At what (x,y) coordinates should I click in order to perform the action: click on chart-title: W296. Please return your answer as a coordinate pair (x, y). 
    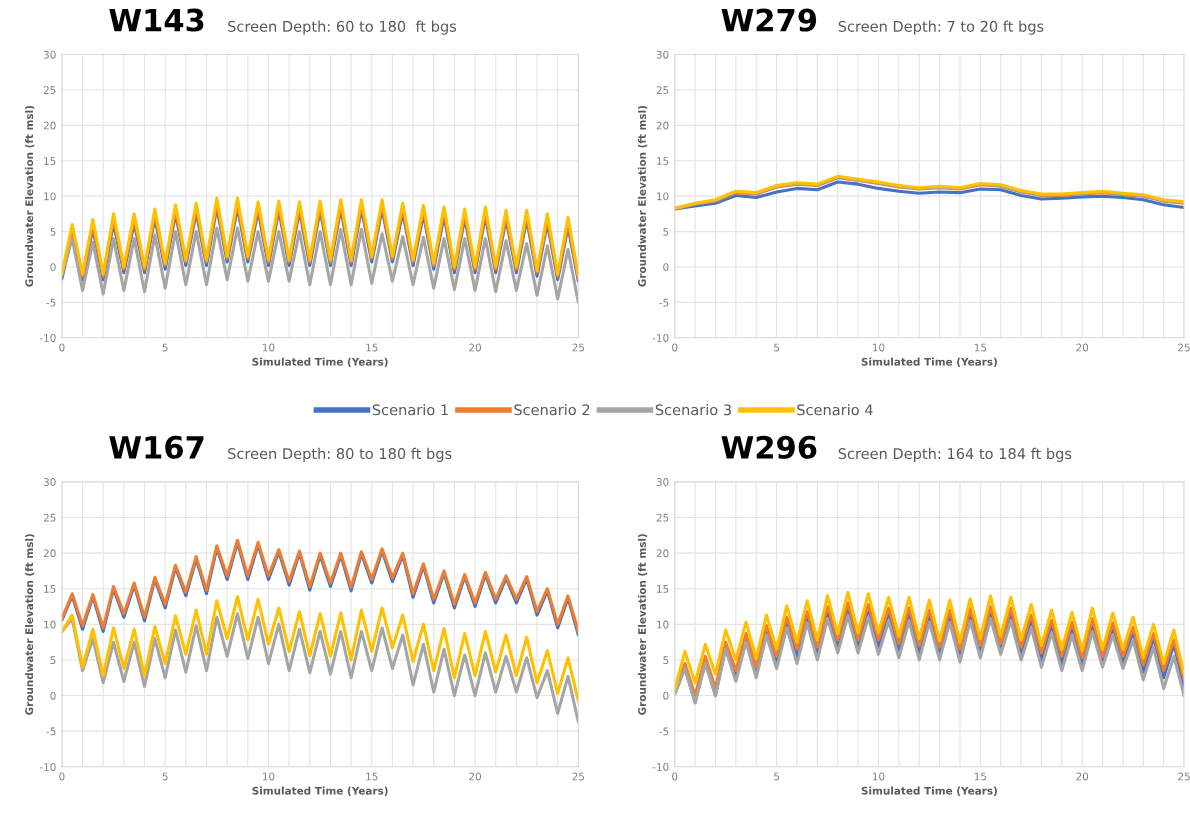
    Looking at the image, I should click on (769, 447).